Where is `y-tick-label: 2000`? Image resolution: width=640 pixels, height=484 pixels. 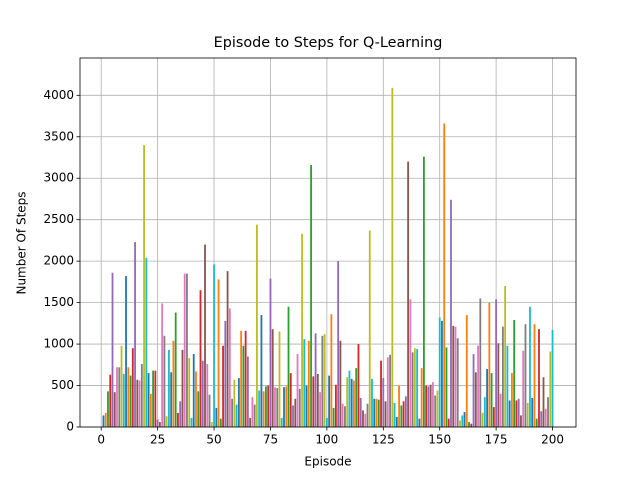
y-tick-label: 2000 is located at coordinates (58, 261).